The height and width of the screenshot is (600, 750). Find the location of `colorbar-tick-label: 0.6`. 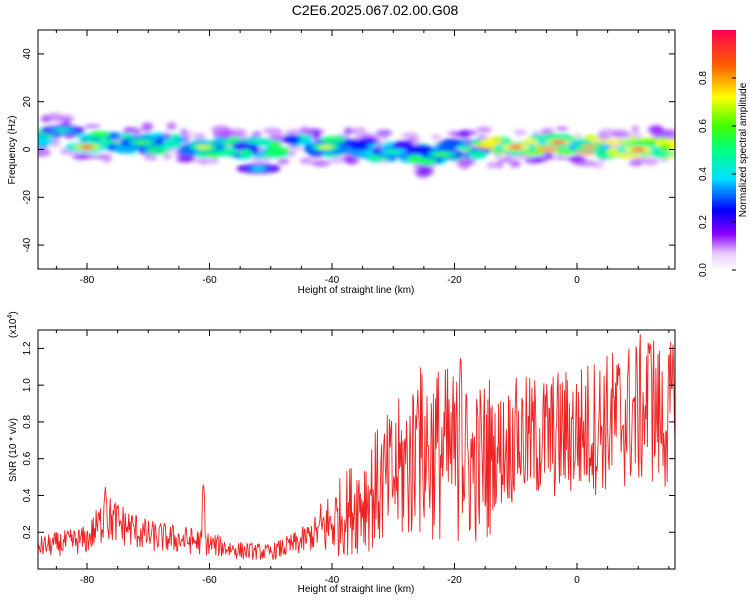

colorbar-tick-label: 0.6 is located at coordinates (703, 126).